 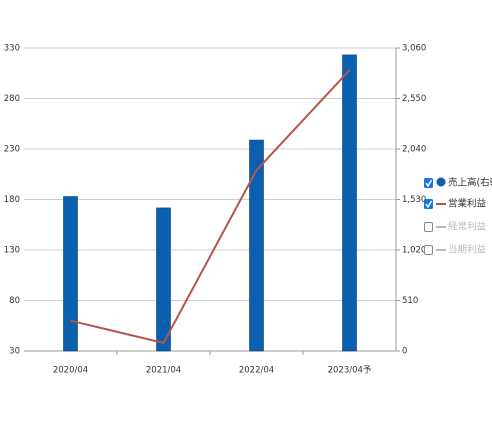 What do you see at coordinates (470, 183) in the screenshot?
I see `legend-label: 売上高(右軸)` at bounding box center [470, 183].